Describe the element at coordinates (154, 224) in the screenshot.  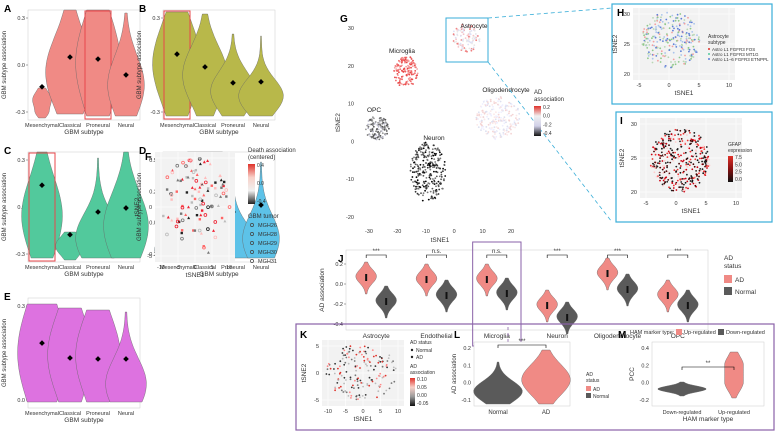
I see `y-tick-label: 0.00` at that location.